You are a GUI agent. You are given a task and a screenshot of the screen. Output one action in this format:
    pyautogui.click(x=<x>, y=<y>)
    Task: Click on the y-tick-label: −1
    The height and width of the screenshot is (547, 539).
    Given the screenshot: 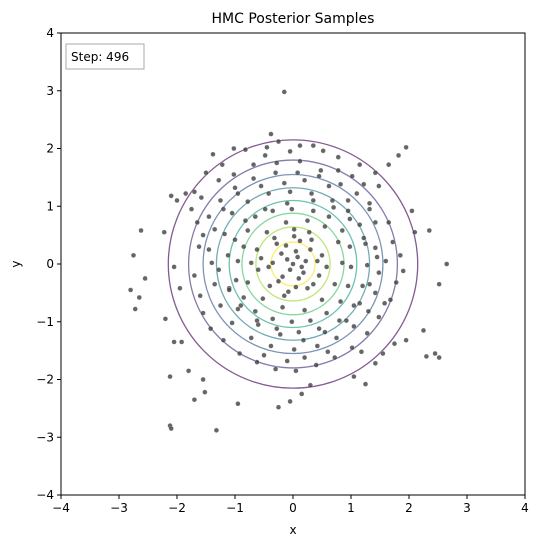 What is the action you would take?
    pyautogui.click(x=45, y=322)
    